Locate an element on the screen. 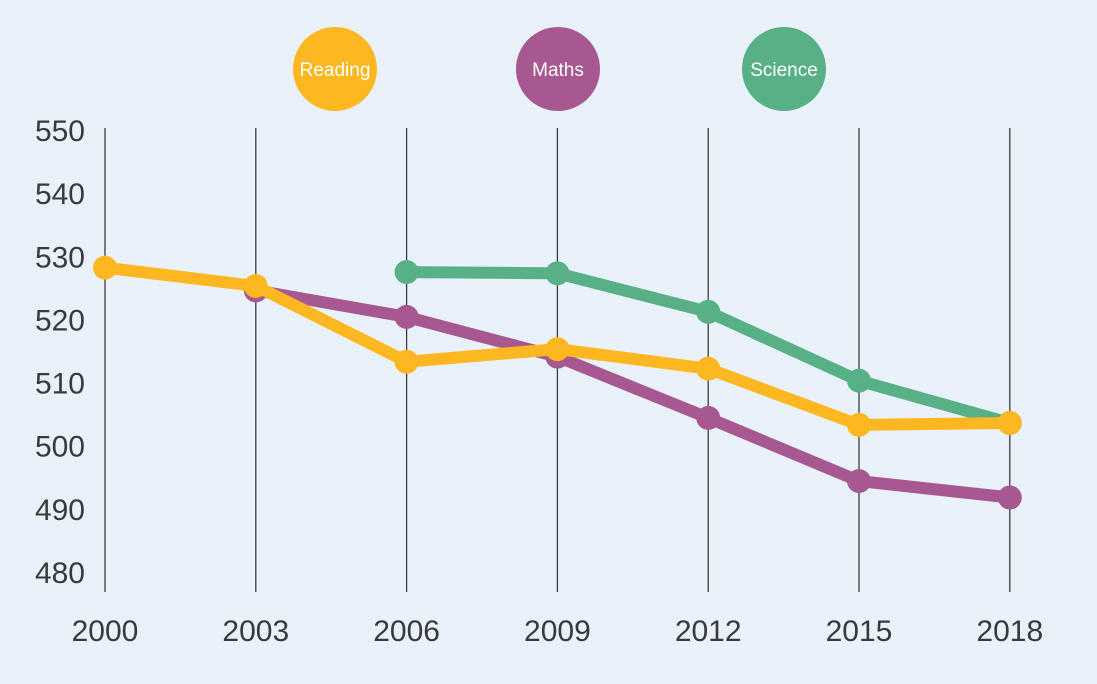 The image size is (1097, 684). point-reading-2003 is located at coordinates (255, 285).